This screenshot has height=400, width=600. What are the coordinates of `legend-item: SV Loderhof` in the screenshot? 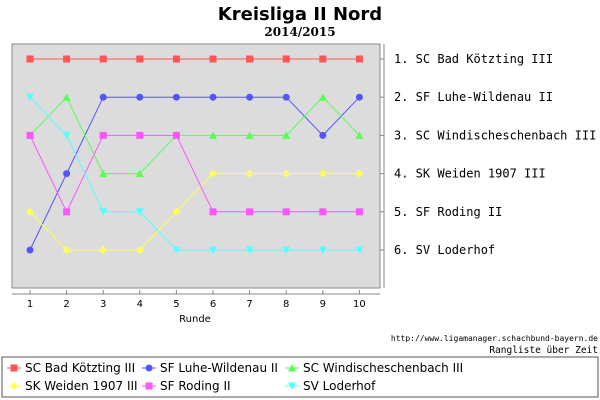 It's located at (330, 386).